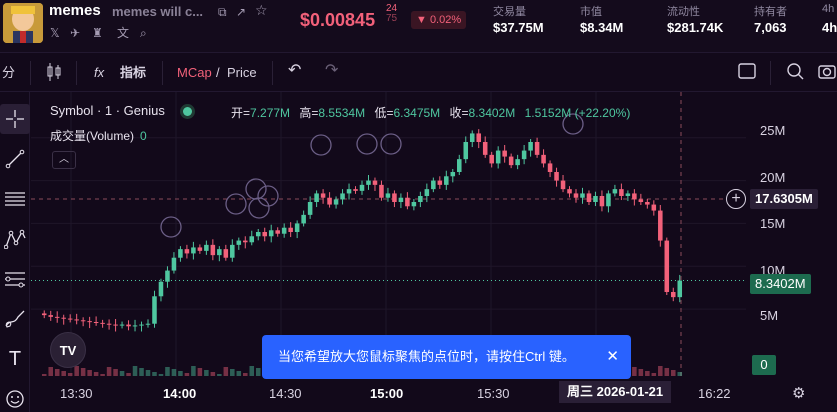  Describe the element at coordinates (98, 136) in the screenshot. I see `volume-legend: 成交量(Volume) 0` at that location.